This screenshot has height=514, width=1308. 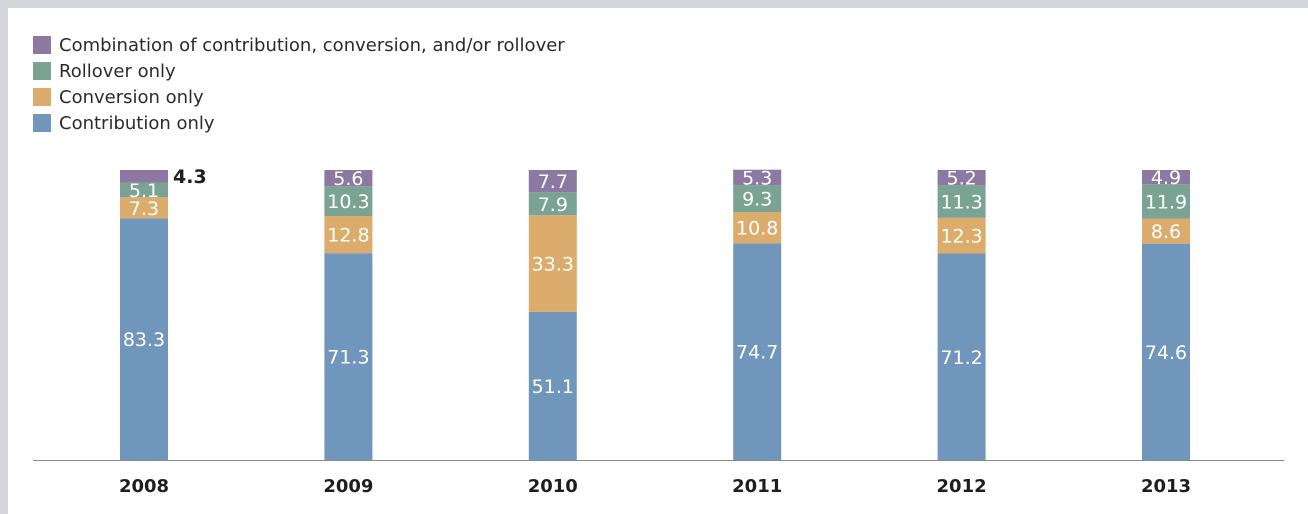 What do you see at coordinates (117, 71) in the screenshot?
I see `legend-label: Rollover only` at bounding box center [117, 71].